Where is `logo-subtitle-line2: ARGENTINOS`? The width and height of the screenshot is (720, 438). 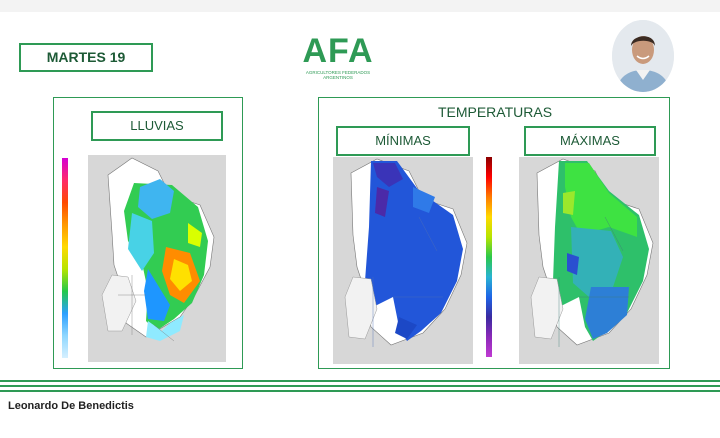 logo-subtitle-line2: ARGENTINOS is located at coordinates (338, 77).